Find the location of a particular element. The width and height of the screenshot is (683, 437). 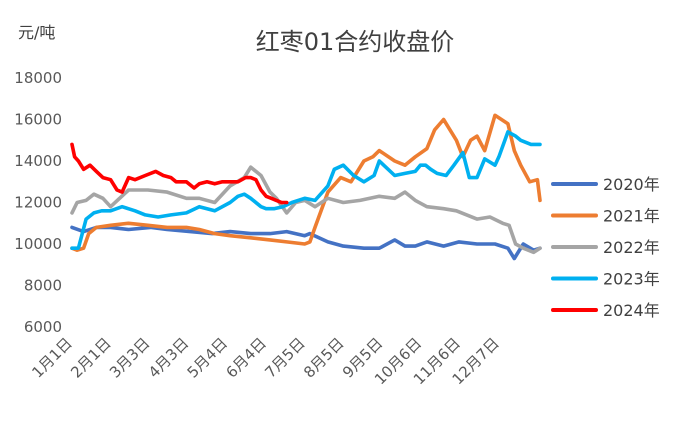

legend-label-5: 2024年 is located at coordinates (631, 310).